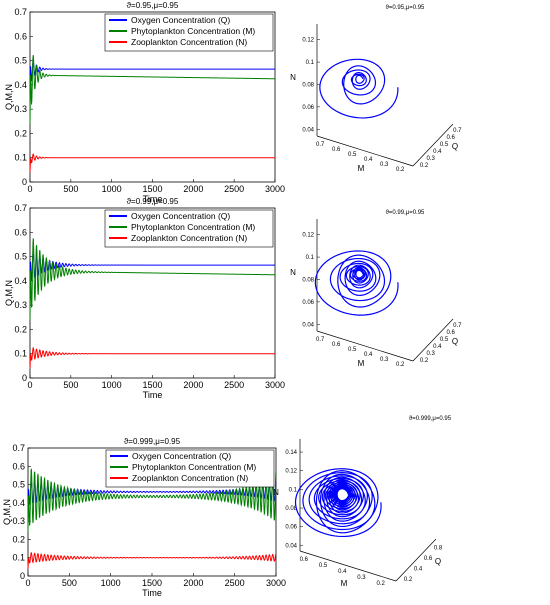 This screenshot has height=605, width=550. Describe the element at coordinates (457, 326) in the screenshot. I see `q-tick-label: 0.7` at that location.